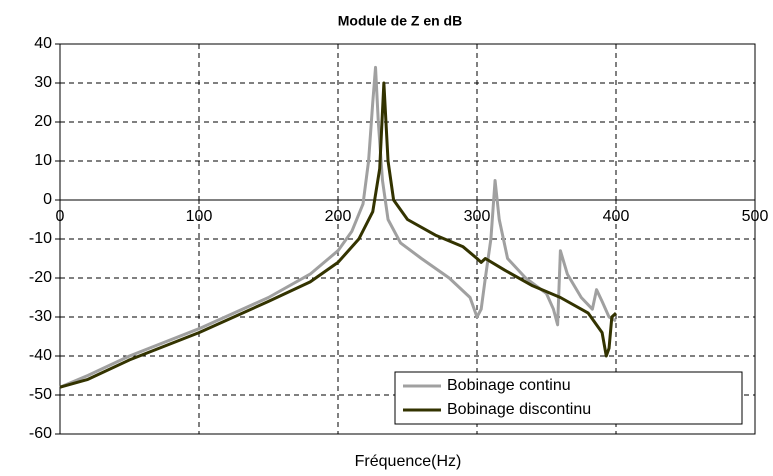 Image resolution: width=773 pixels, height=476 pixels. I want to click on legend-label: Bobinage discontinu, so click(519, 409).